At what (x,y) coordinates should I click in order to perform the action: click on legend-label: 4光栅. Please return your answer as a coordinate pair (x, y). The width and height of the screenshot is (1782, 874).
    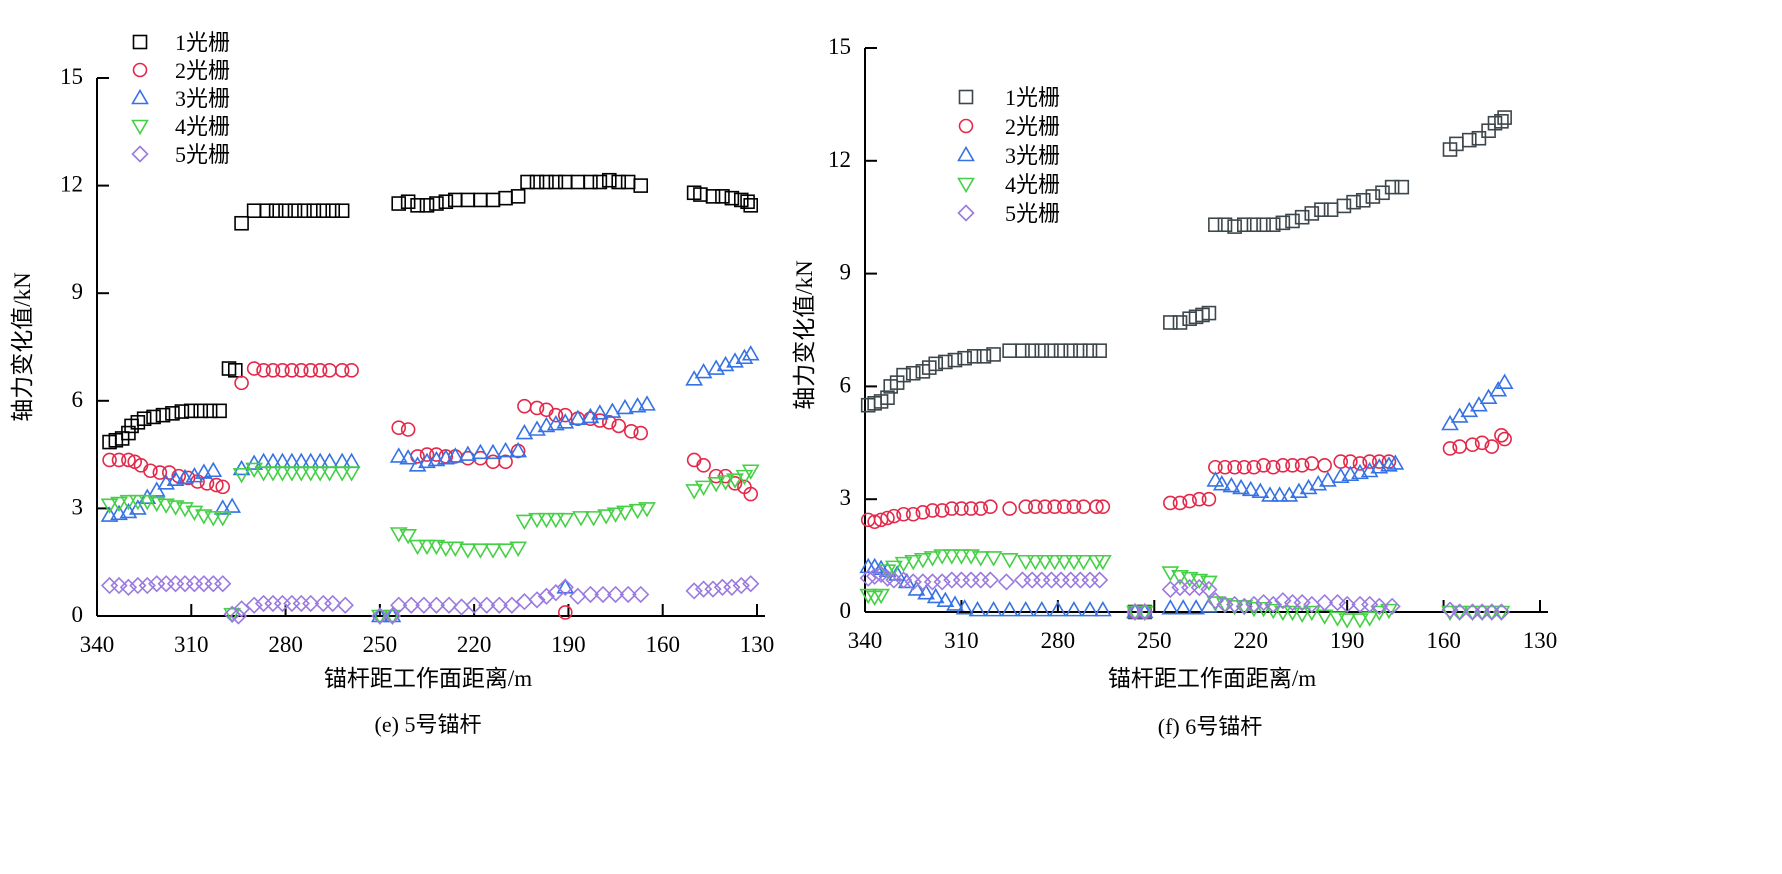
    Looking at the image, I should click on (202, 126).